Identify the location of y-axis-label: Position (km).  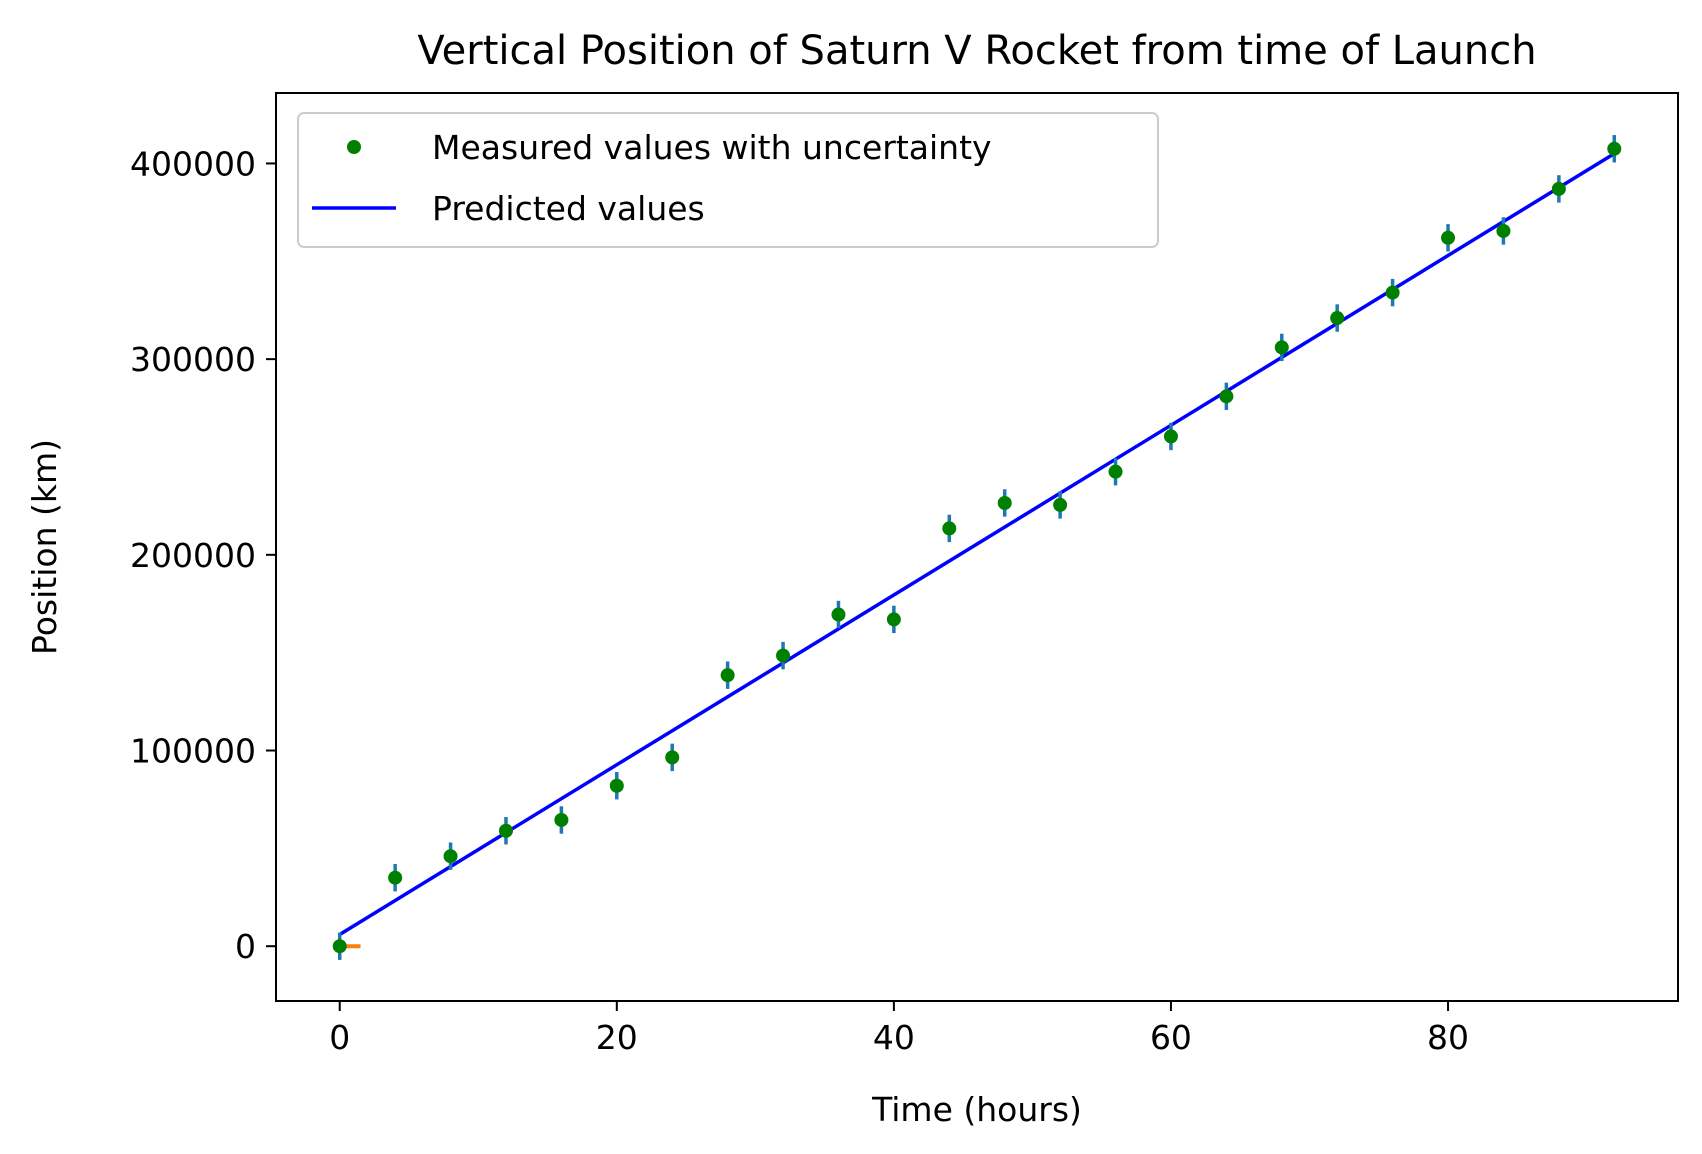
(44, 547).